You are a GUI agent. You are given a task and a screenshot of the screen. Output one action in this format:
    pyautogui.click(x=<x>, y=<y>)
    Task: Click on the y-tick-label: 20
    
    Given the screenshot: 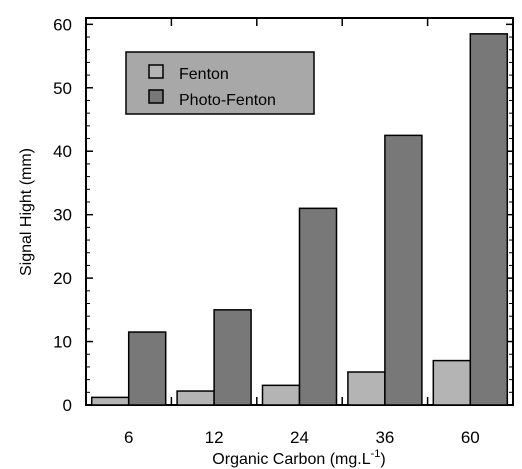 What is the action you would take?
    pyautogui.click(x=62, y=278)
    